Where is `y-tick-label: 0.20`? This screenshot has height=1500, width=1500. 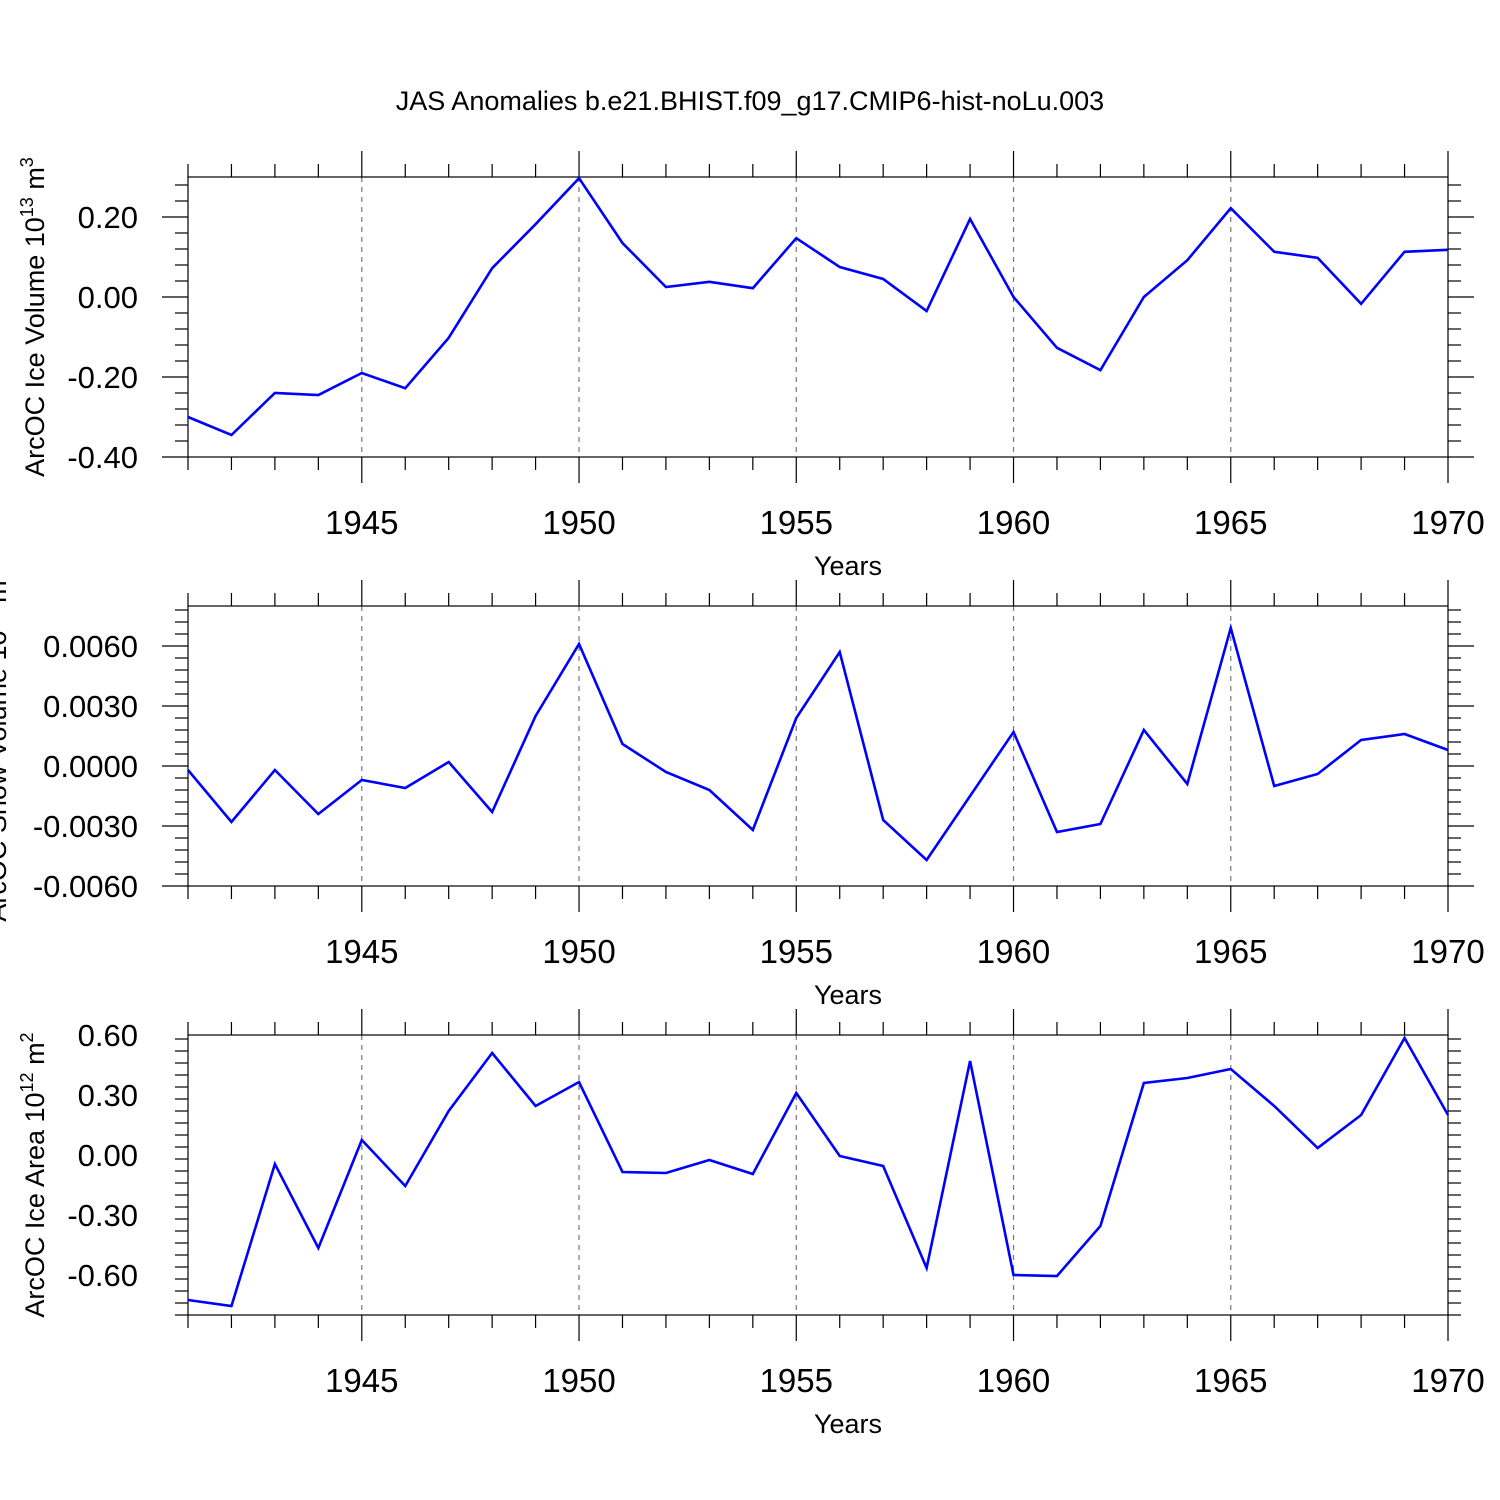 y-tick-label: 0.20 is located at coordinates (108, 217).